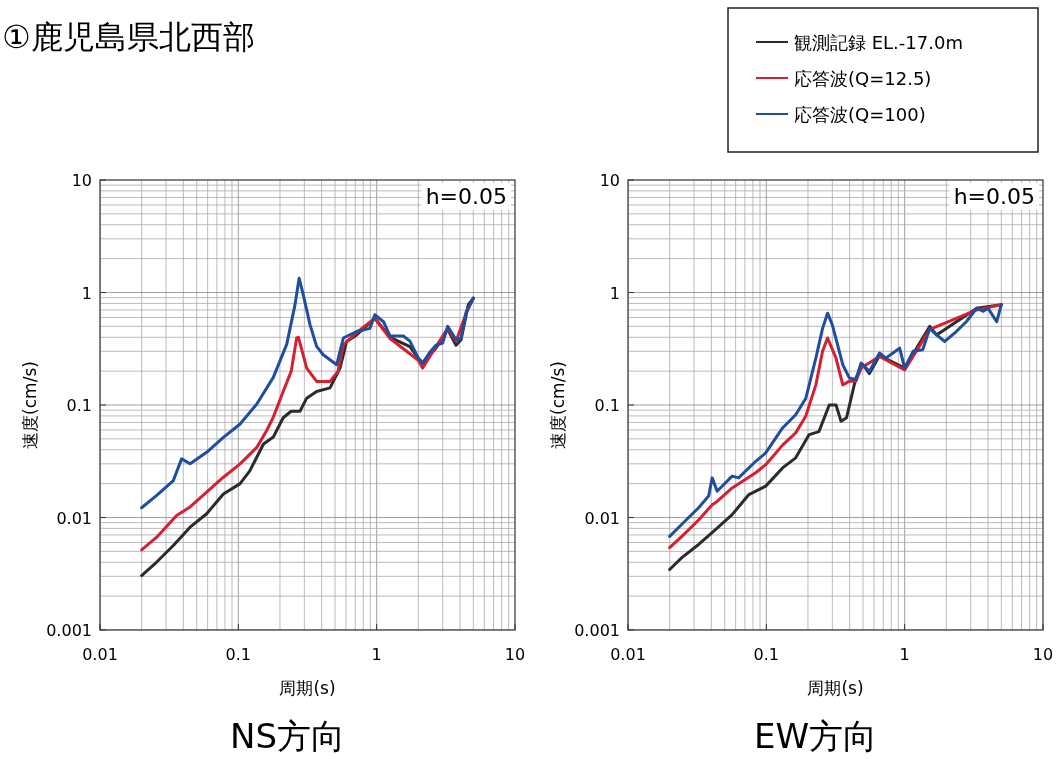 The width and height of the screenshot is (1057, 759). What do you see at coordinates (878, 42) in the screenshot?
I see `legend-label: 観測記録 EL.-17.0m` at bounding box center [878, 42].